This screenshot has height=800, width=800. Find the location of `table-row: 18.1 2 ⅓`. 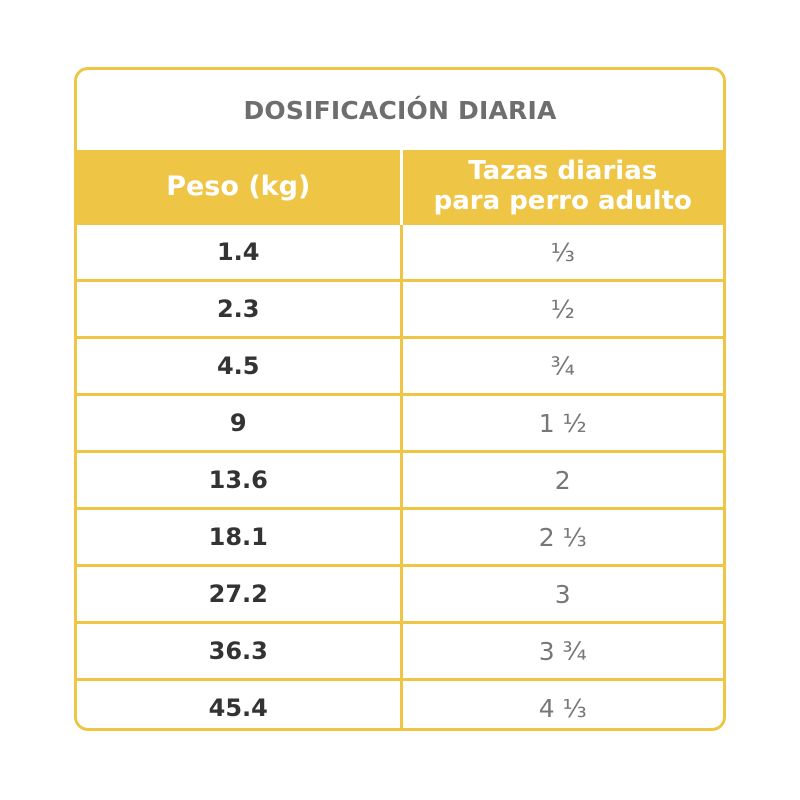

table-row: 18.1 2 ⅓ is located at coordinates (400, 536).